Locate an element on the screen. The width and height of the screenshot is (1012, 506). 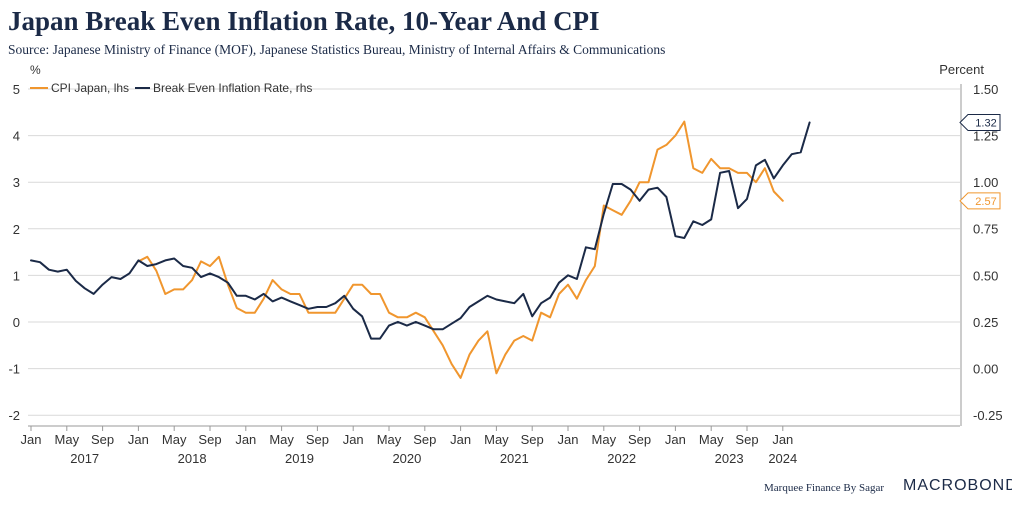
x-tick-year: 2020 is located at coordinates (406, 458).